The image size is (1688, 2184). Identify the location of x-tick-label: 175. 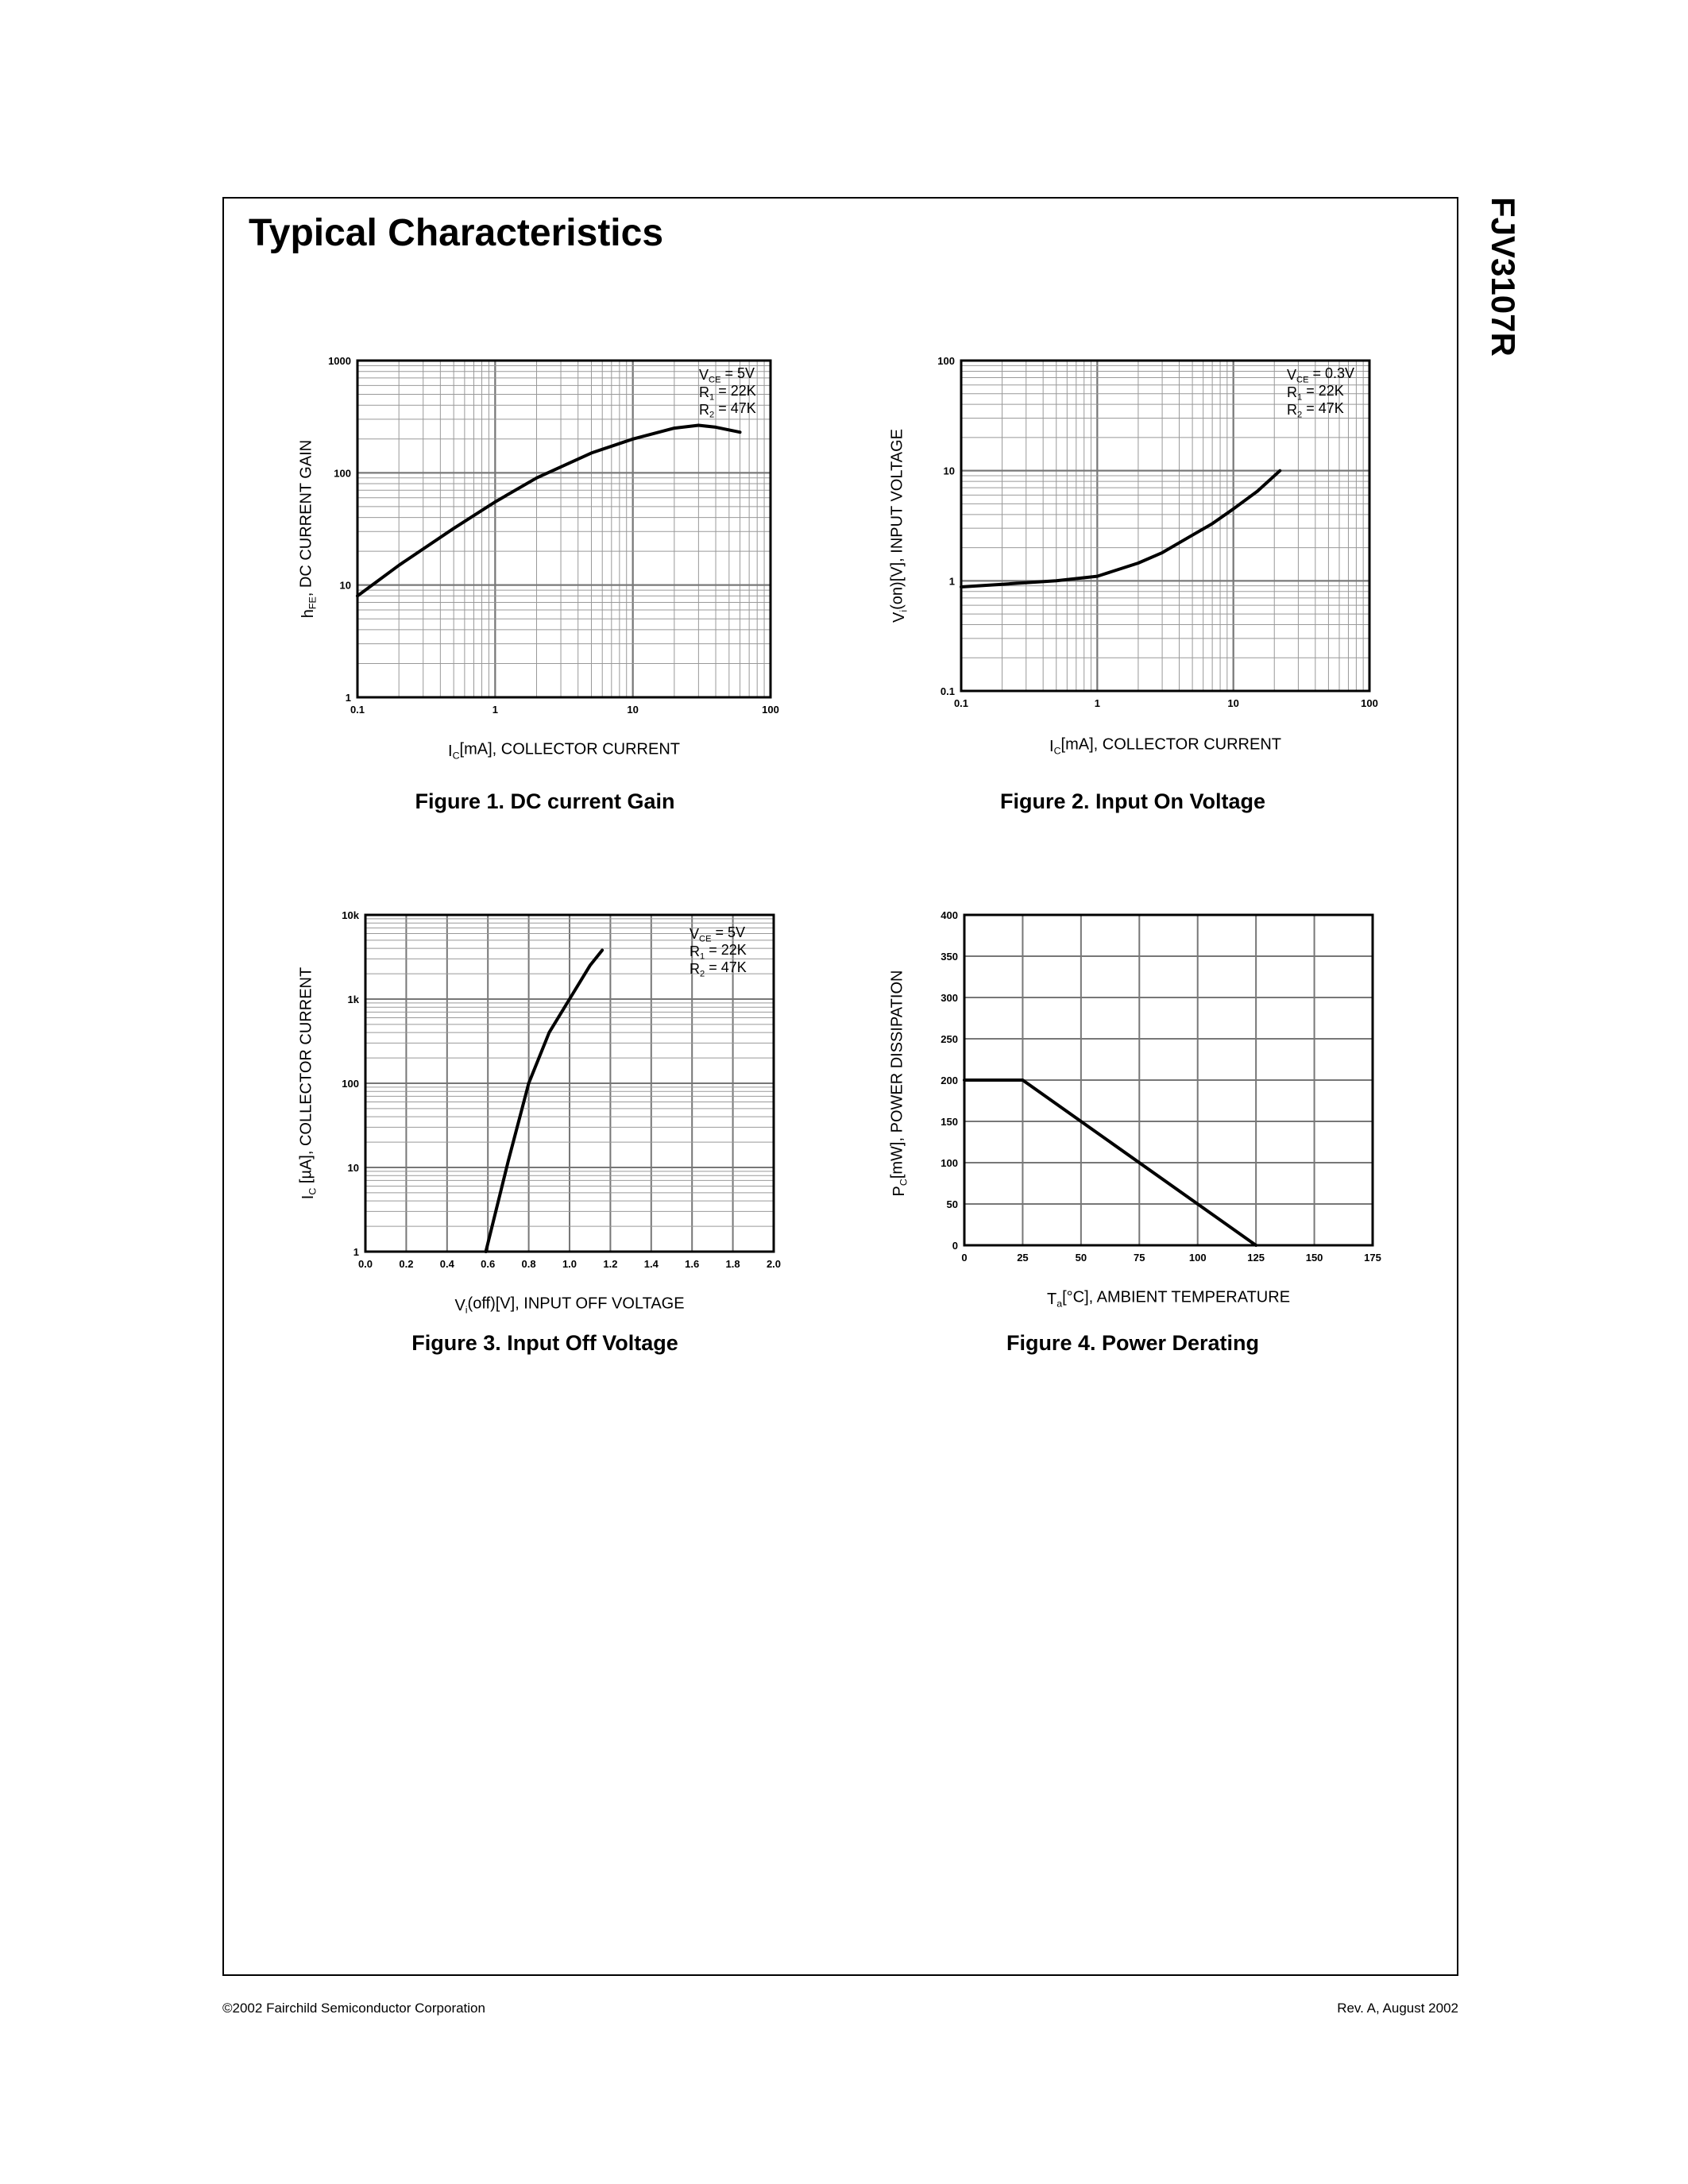
(1373, 1258).